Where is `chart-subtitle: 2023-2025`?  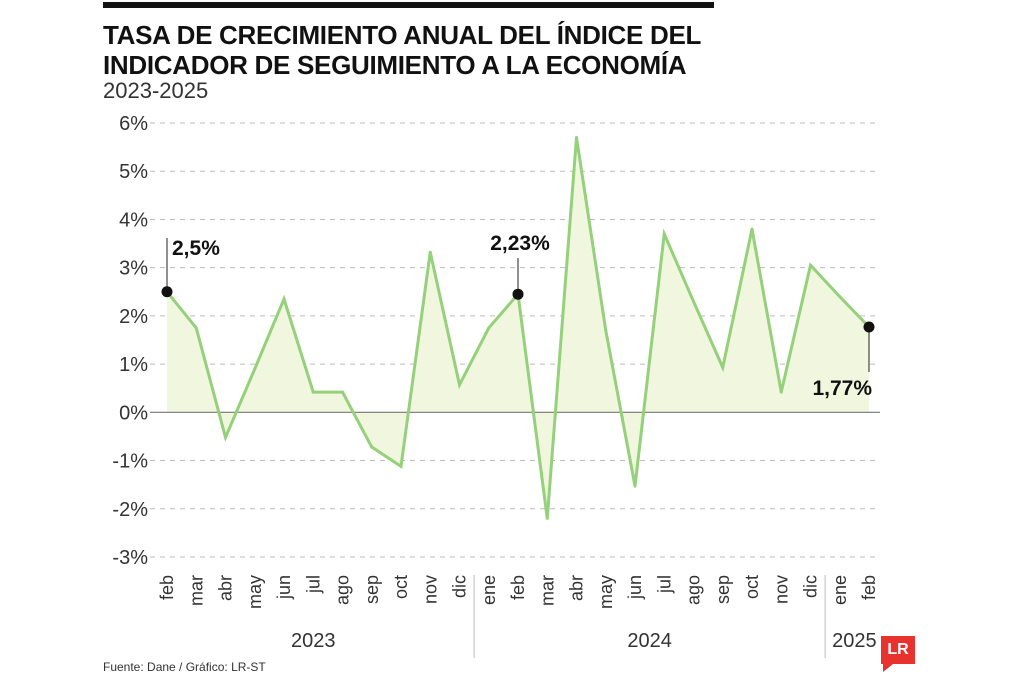
chart-subtitle: 2023-2025 is located at coordinates (156, 90).